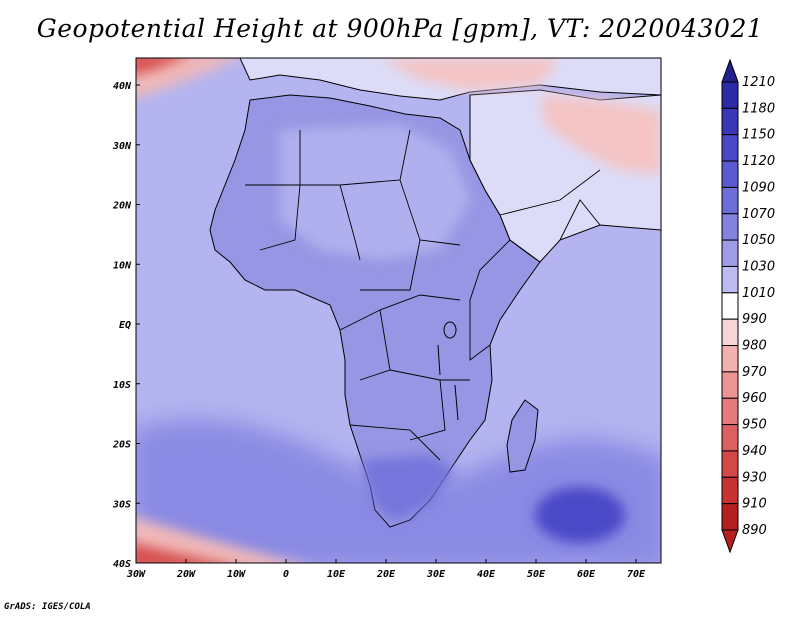 This screenshot has height=618, width=800. What do you see at coordinates (754, 425) in the screenshot?
I see `colorbar-label: 950` at bounding box center [754, 425].